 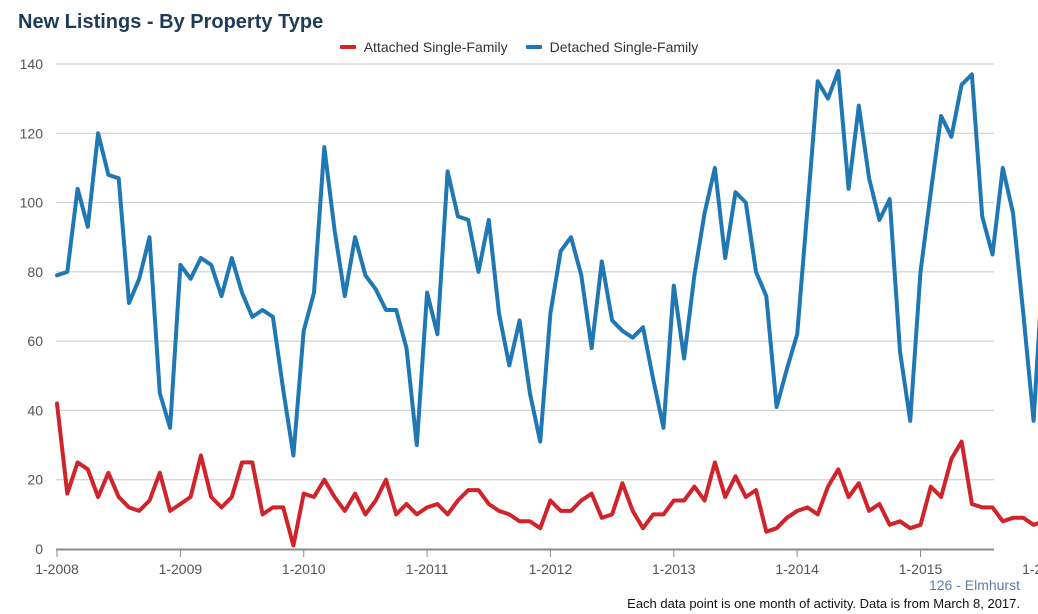 What do you see at coordinates (435, 47) in the screenshot?
I see `legend-label-attached: Attached Single-Family` at bounding box center [435, 47].